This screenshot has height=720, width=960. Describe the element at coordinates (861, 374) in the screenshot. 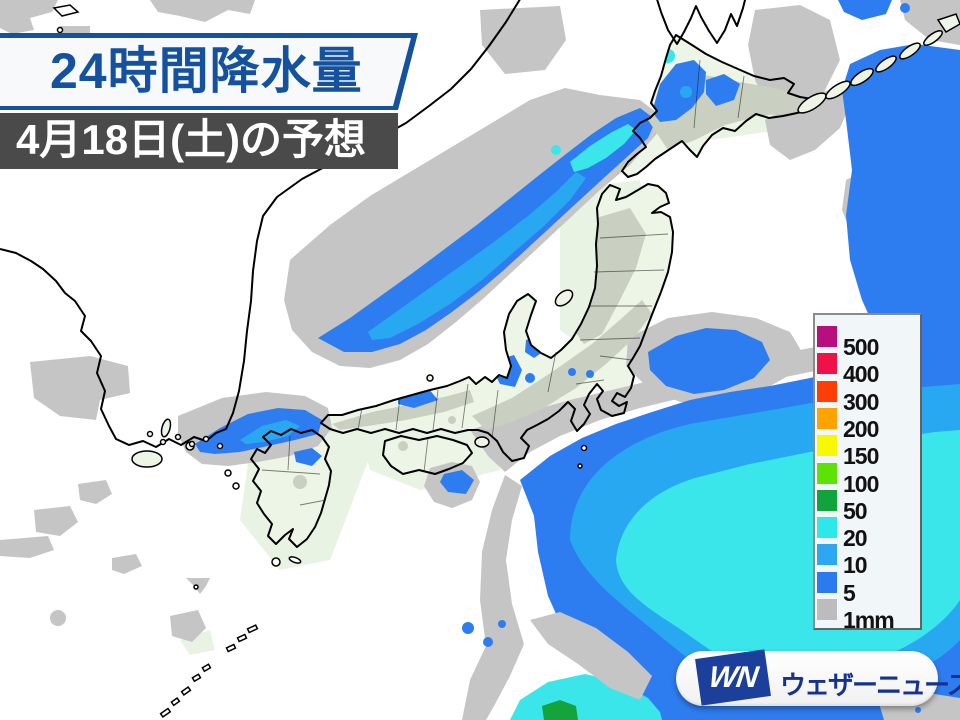

I see `legend-label: 400` at that location.